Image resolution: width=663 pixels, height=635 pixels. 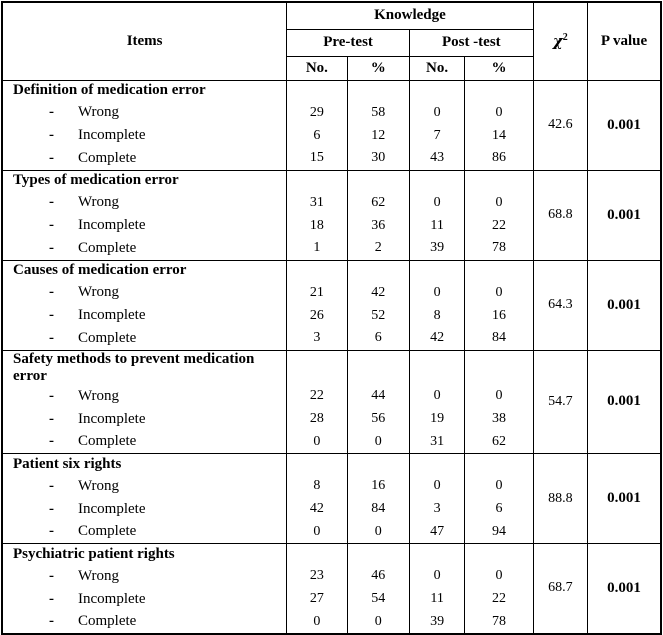 What do you see at coordinates (317, 292) in the screenshot?
I see `pre-test-no: 21` at bounding box center [317, 292].